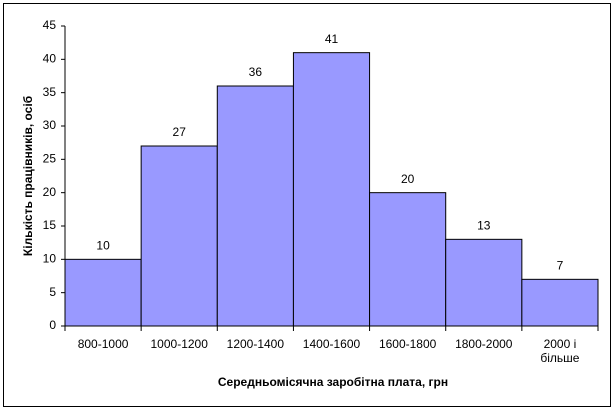  What do you see at coordinates (560, 351) in the screenshot?
I see `x-tick-label: 2000 і більше` at bounding box center [560, 351].